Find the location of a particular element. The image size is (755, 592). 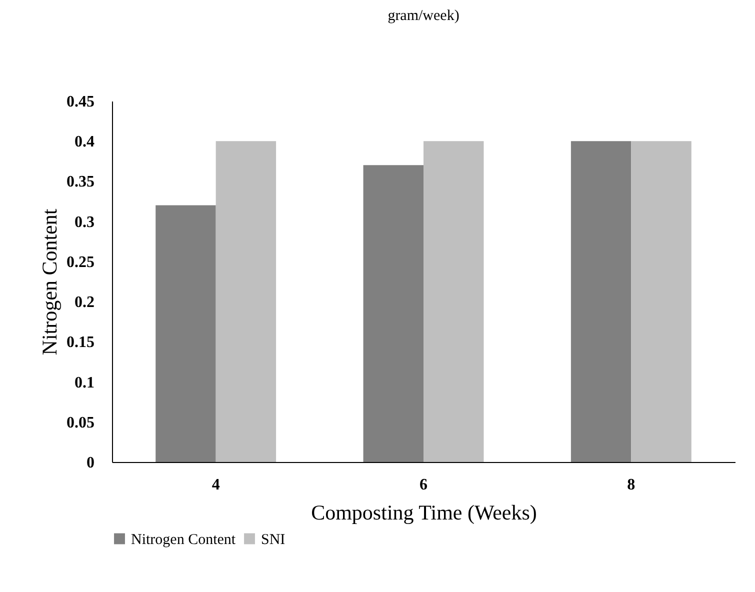

y-tick-label: 0.05 is located at coordinates (80, 423).